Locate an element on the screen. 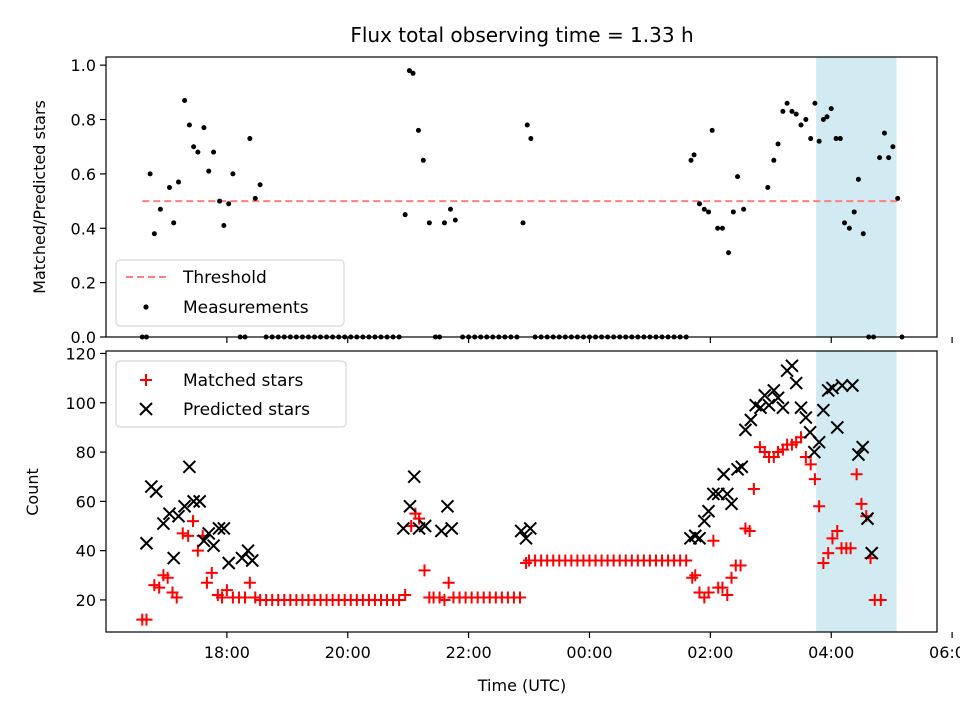 The height and width of the screenshot is (720, 960). top-x-ticks is located at coordinates (589, 340).